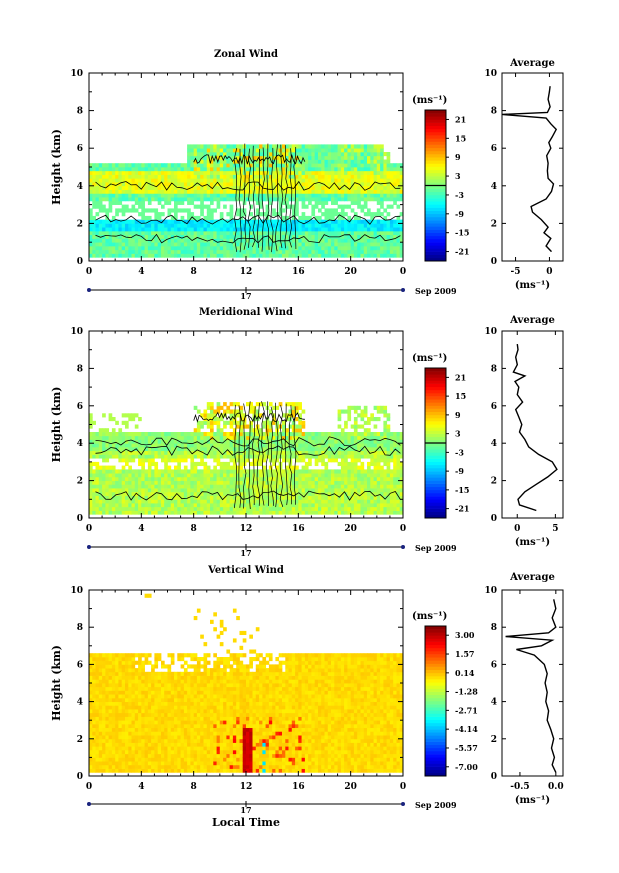 The height and width of the screenshot is (873, 619). I want to click on profile-y-tick-label: 10, so click(490, 74).